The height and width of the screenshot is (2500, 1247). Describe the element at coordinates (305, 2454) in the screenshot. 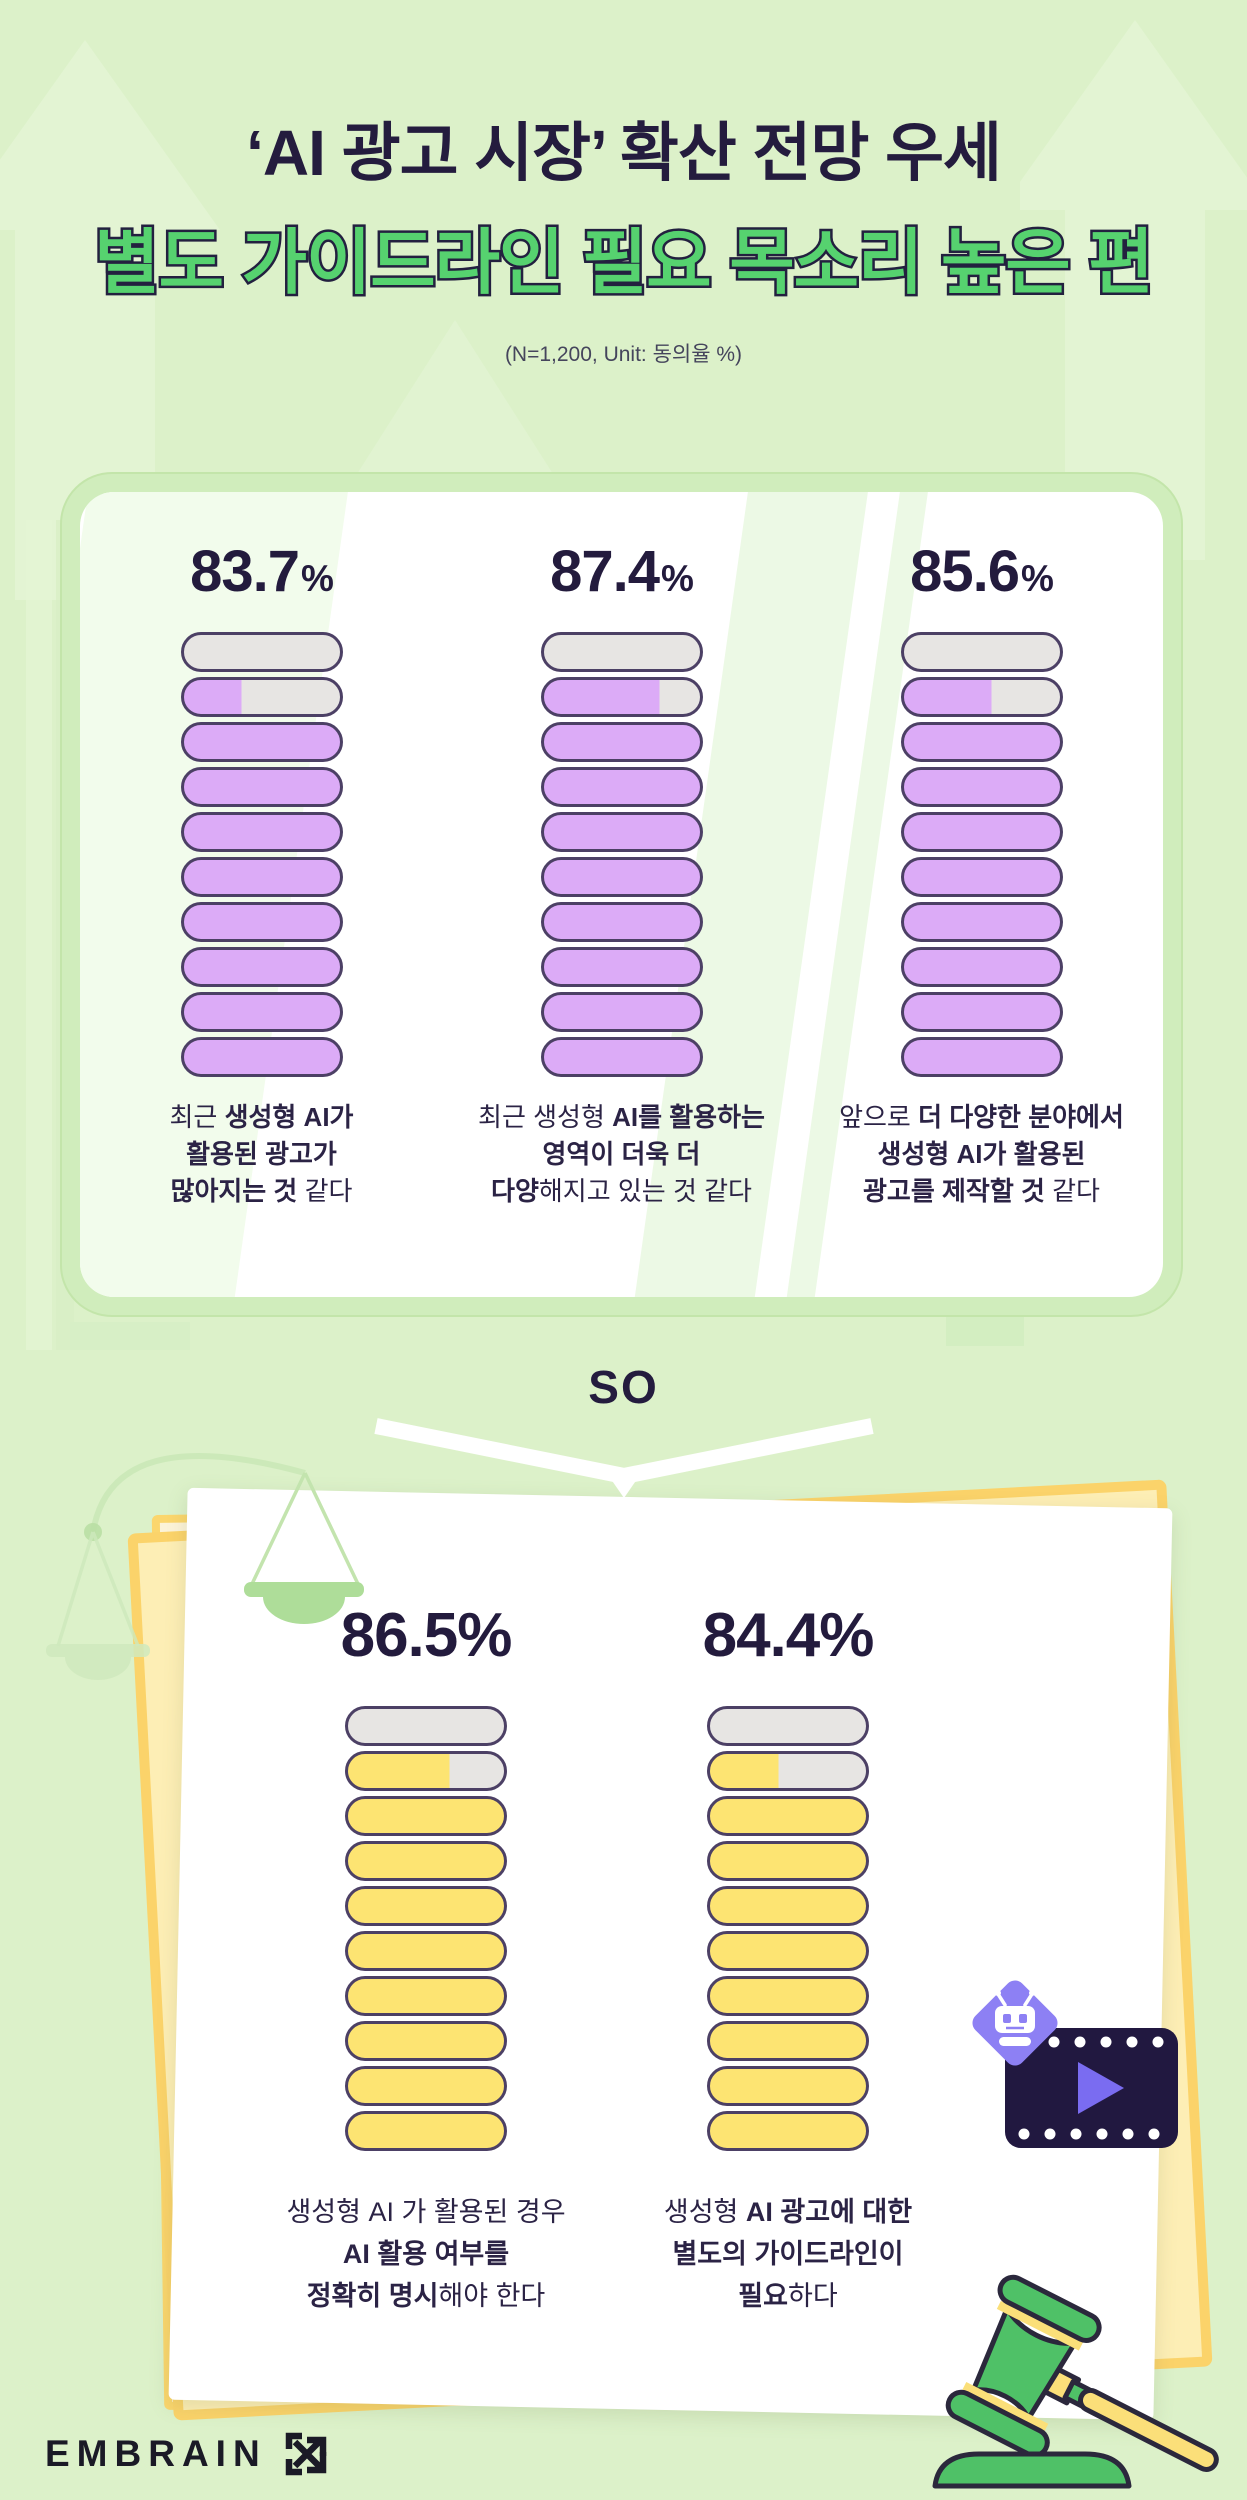

I see `brand-expand-arrows-icon` at that location.